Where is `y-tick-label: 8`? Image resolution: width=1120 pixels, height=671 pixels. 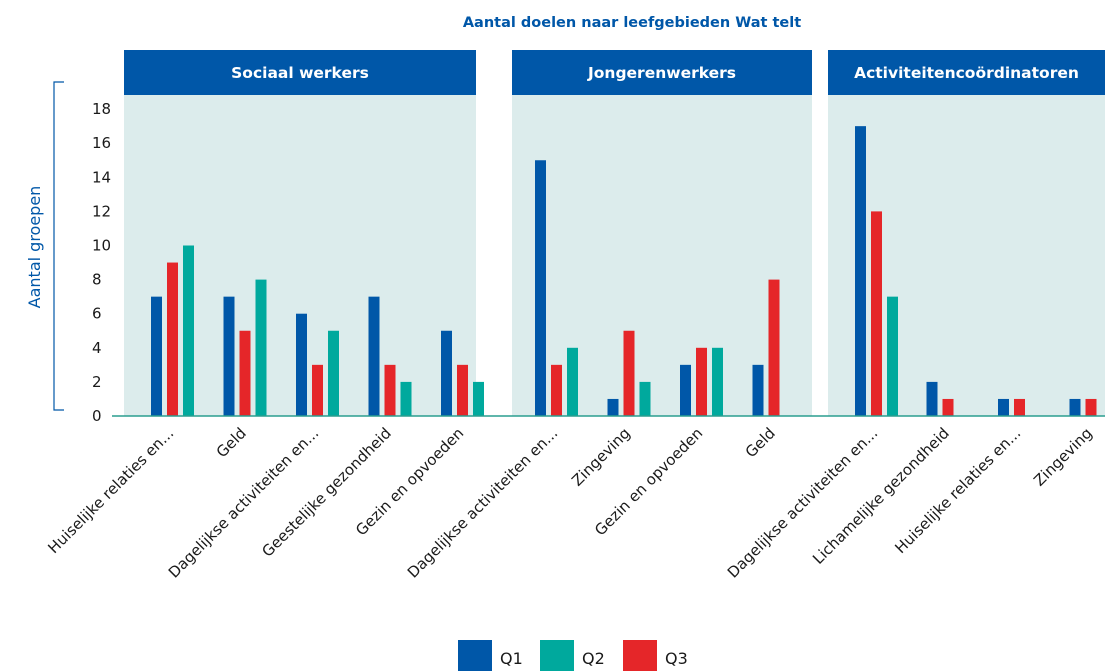
y-tick-label: 8 is located at coordinates (97, 280).